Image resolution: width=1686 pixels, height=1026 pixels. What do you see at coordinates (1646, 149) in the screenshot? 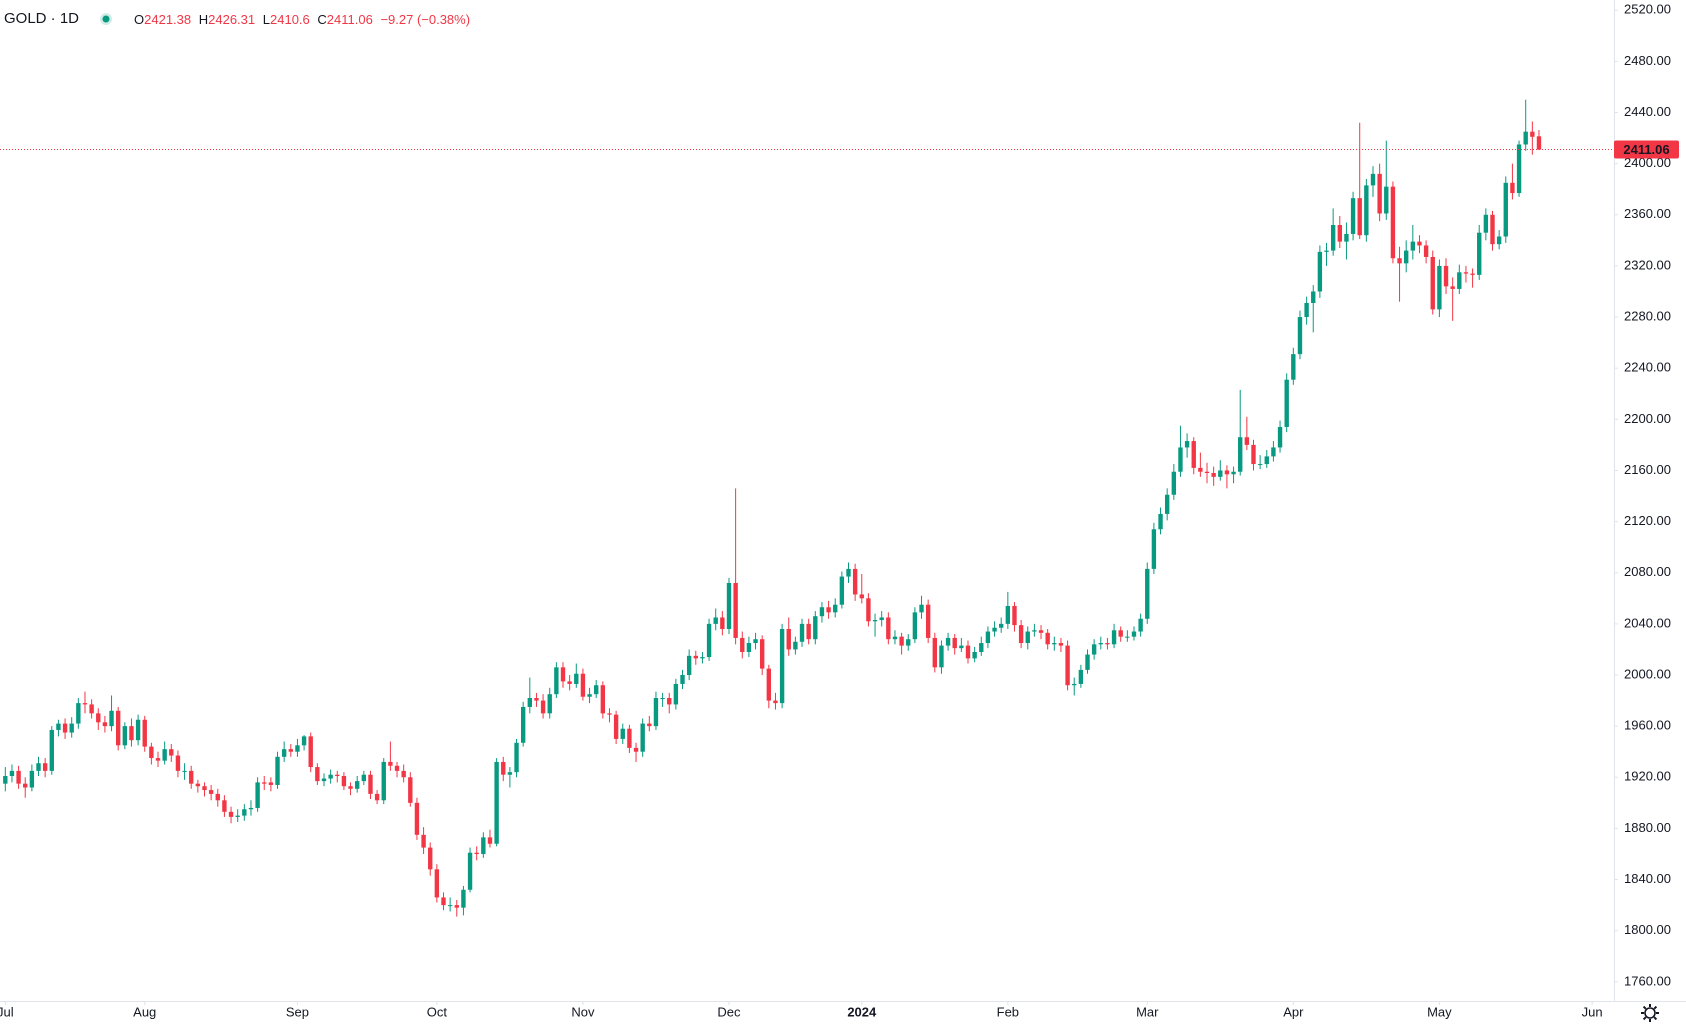
I see `last-price-label: 2411.06` at bounding box center [1646, 149].